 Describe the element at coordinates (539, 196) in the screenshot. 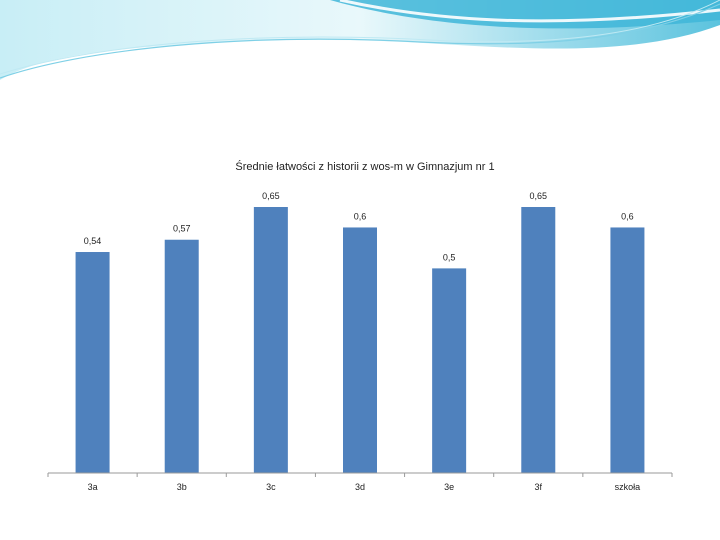

I see `data-label-3f: 0,65` at that location.